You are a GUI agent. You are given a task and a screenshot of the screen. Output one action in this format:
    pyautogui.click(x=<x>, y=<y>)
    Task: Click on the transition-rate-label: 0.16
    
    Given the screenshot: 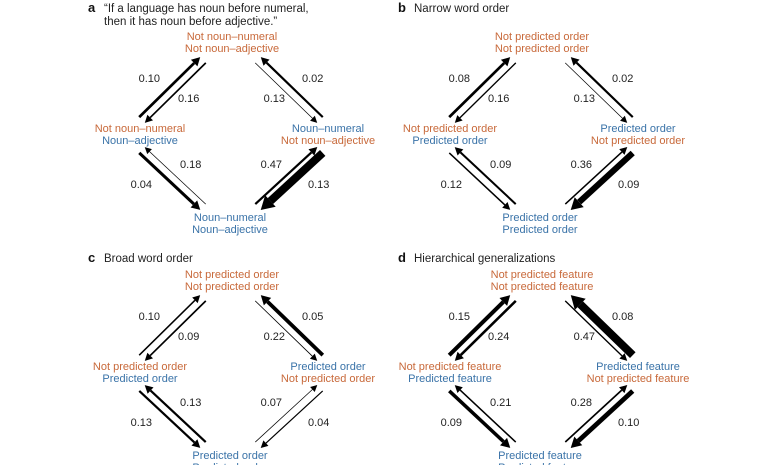 What is the action you would take?
    pyautogui.click(x=498, y=99)
    